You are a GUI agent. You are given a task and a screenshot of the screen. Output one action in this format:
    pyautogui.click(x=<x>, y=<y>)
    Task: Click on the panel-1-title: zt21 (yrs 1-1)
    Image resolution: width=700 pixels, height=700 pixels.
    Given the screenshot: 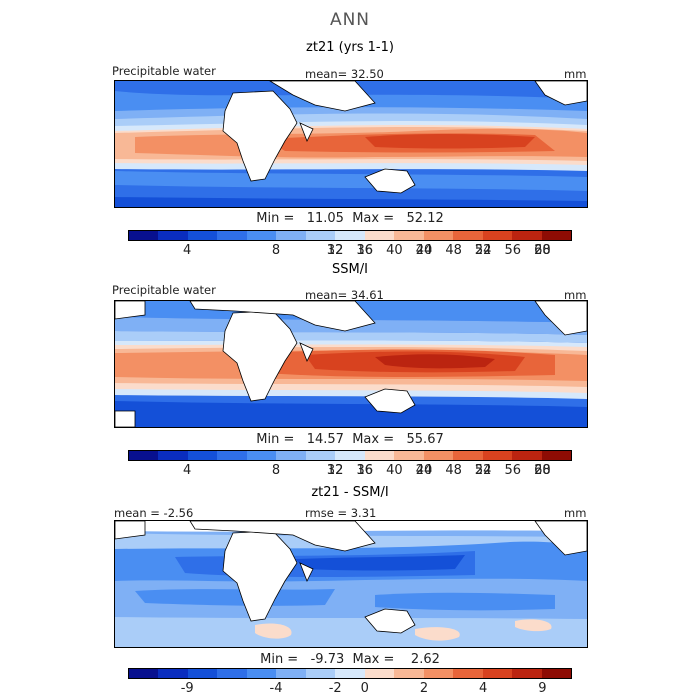 What is the action you would take?
    pyautogui.click(x=350, y=47)
    